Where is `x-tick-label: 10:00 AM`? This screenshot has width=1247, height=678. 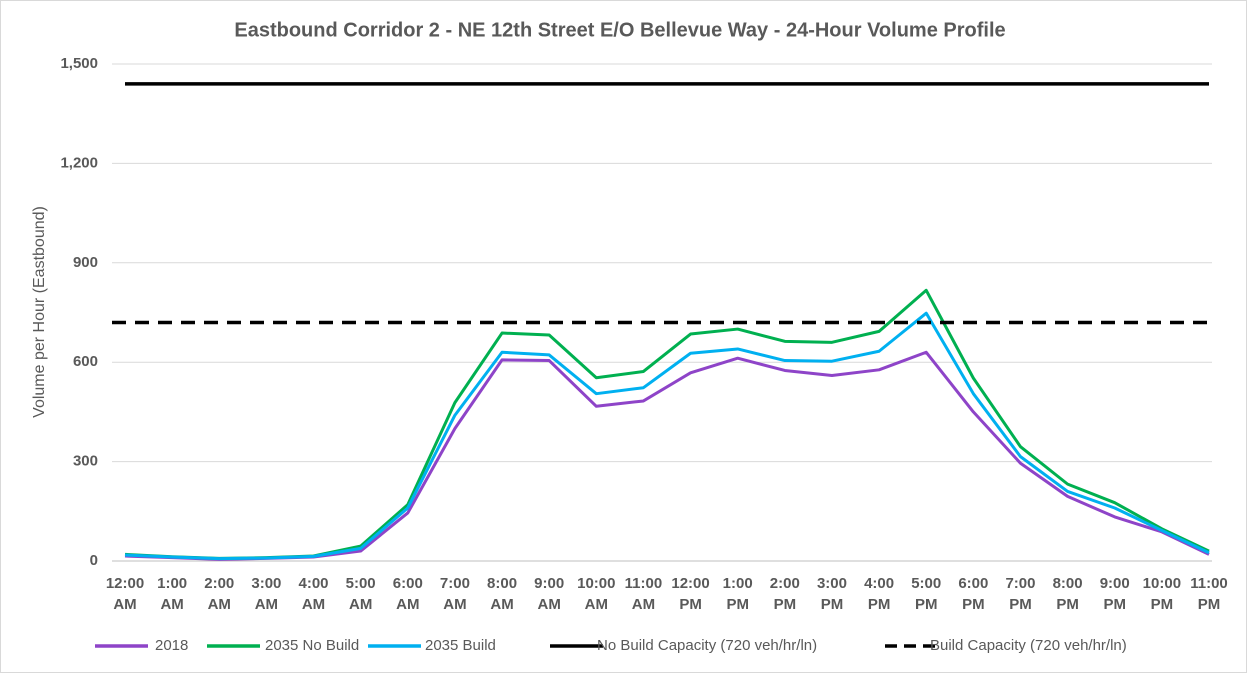
x-tick-label: 10:00 AM is located at coordinates (596, 594).